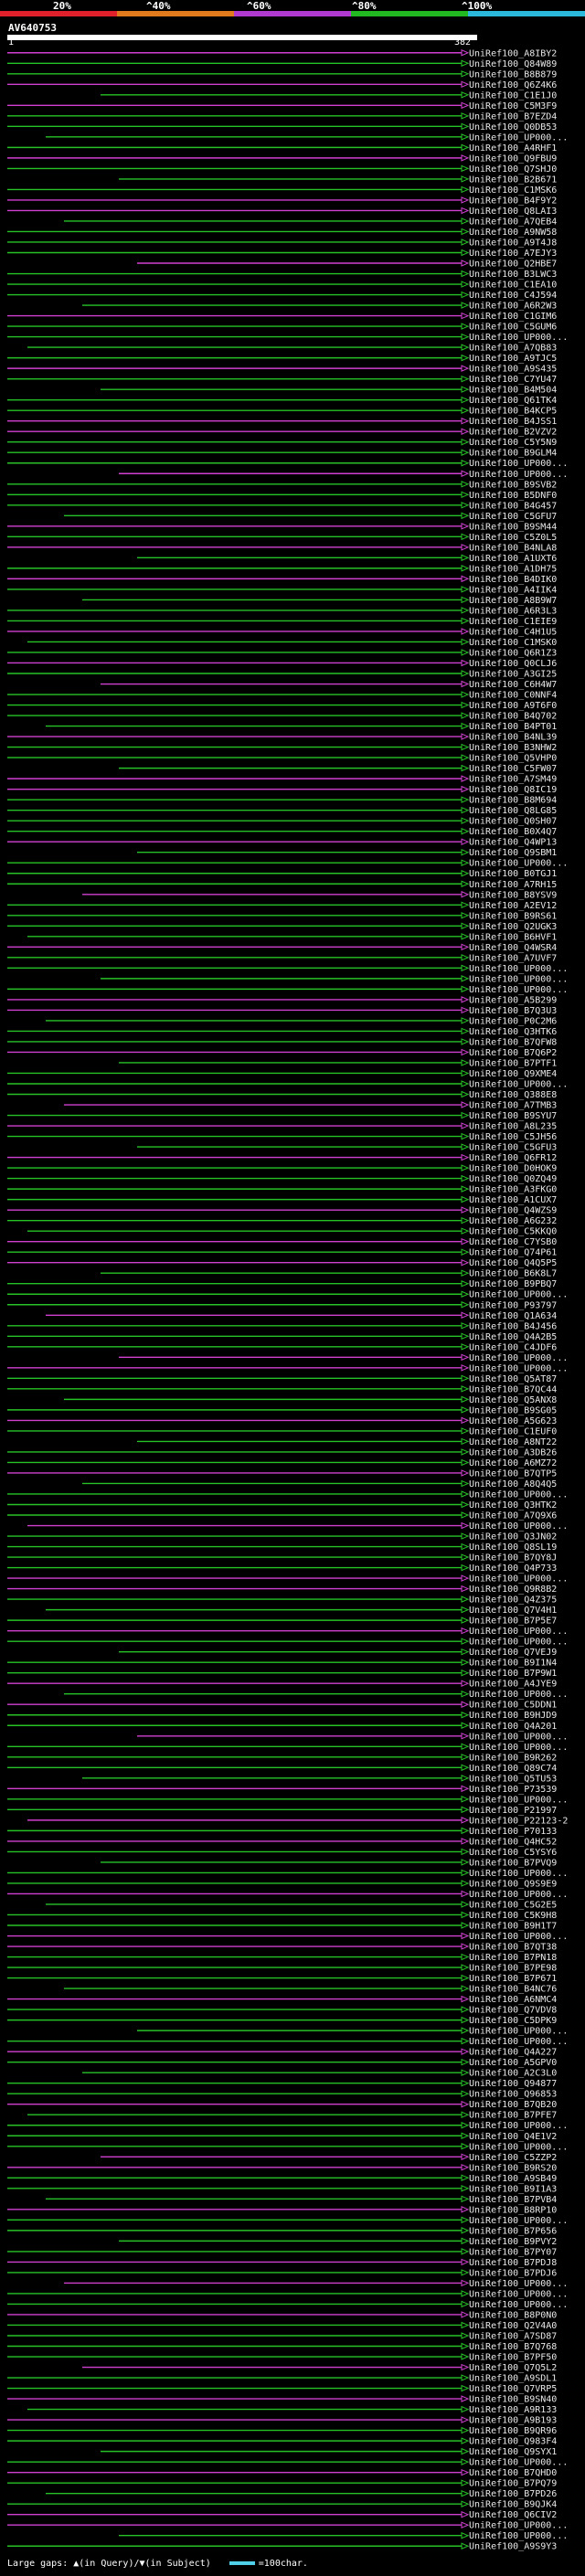 The width and height of the screenshot is (585, 2576). What do you see at coordinates (282, 2347) in the screenshot?
I see `hit-row: UniRef100_B7Q768` at bounding box center [282, 2347].